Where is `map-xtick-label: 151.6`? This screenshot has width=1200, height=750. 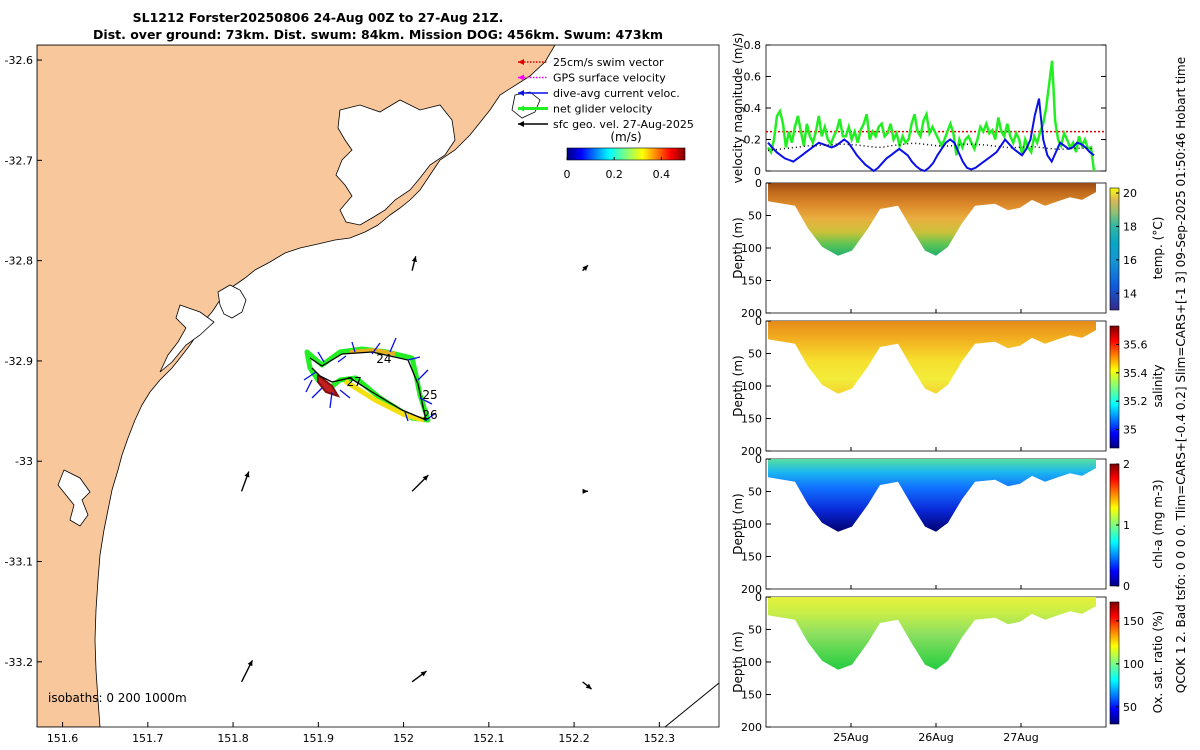
map-xtick-label: 151.6 is located at coordinates (63, 738).